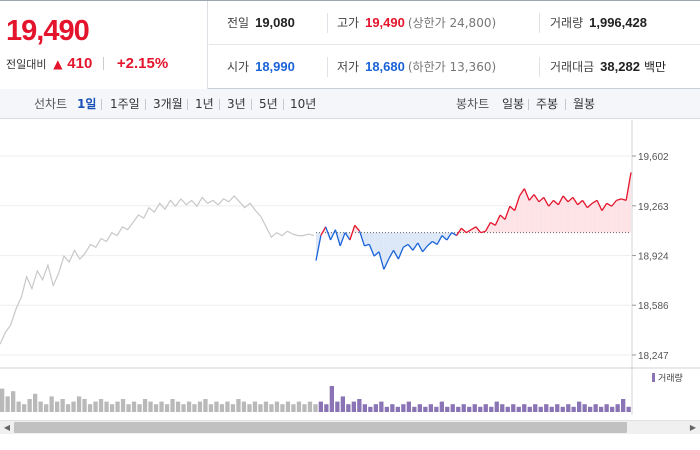 Image resolution: width=700 pixels, height=450 pixels. What do you see at coordinates (584, 104) in the screenshot?
I see `tab-monthly-candle: 월봉` at bounding box center [584, 104].